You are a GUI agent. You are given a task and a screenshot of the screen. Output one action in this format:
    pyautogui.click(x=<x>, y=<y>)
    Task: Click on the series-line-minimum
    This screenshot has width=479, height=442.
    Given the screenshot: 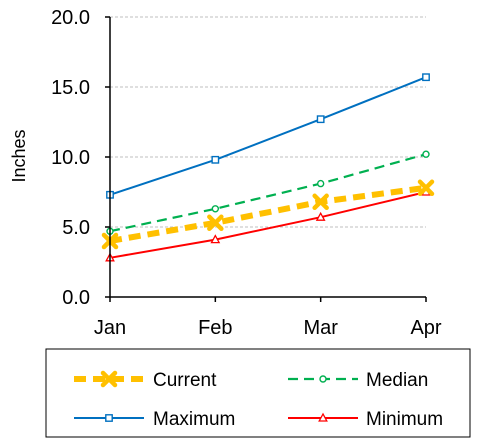 What is the action you would take?
    pyautogui.click(x=268, y=225)
    